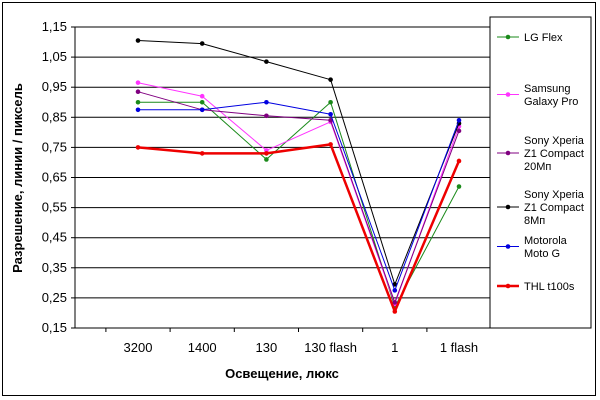 The width and height of the screenshot is (600, 400). What do you see at coordinates (282, 373) in the screenshot?
I see `x-axis-title: Освещение, люкс` at bounding box center [282, 373].